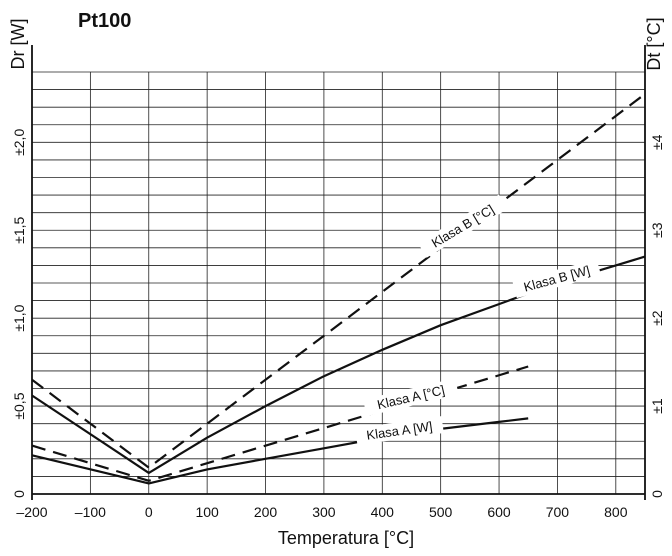 The image size is (672, 556). I want to click on y-left-tick-label: 0, so click(19, 494).